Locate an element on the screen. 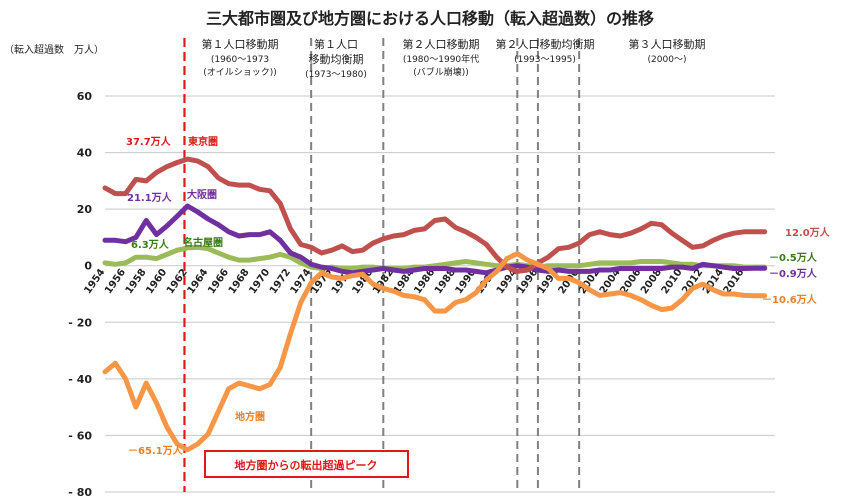 The width and height of the screenshot is (847, 496). y-tick-60: 60 is located at coordinates (85, 96).